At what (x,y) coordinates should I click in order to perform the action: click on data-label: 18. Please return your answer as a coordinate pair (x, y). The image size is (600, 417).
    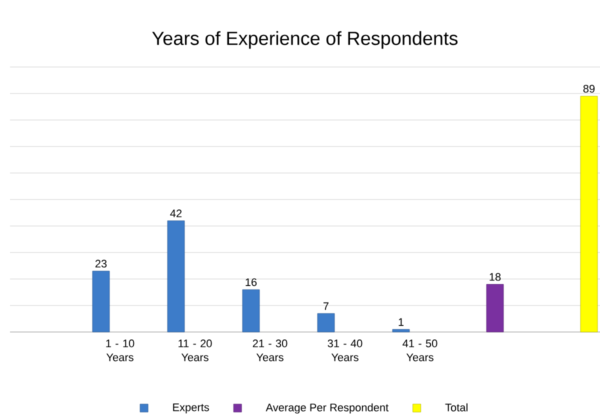
    Looking at the image, I should click on (495, 277).